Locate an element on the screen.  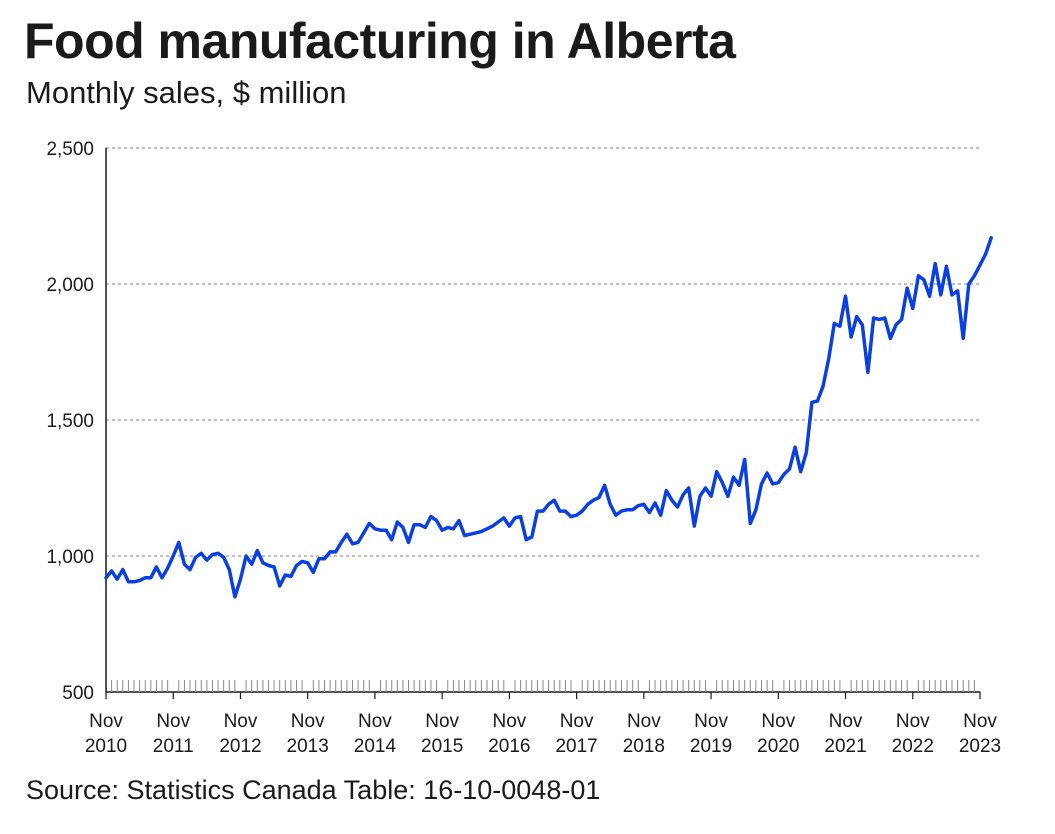
y-tick-label: 2,000 is located at coordinates (70, 285).